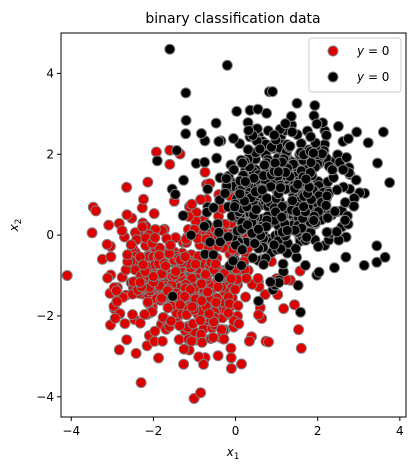 This screenshot has width=415, height=470. What do you see at coordinates (355, 65) in the screenshot?
I see `legend: y = 0 y = 0` at bounding box center [355, 65].